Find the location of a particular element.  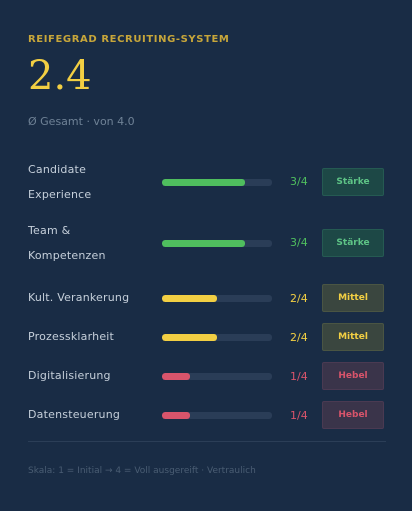

dimension-label: Prozessklarheit is located at coordinates (71, 336).